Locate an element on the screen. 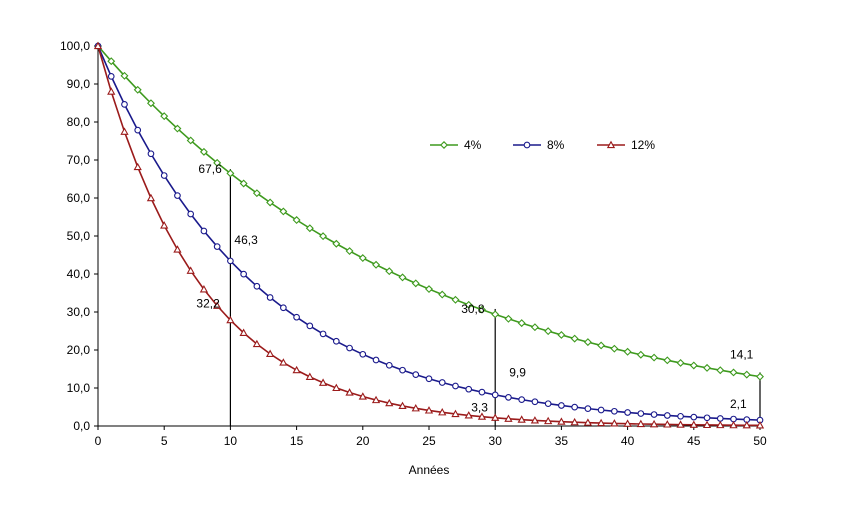  y-tick-label: 0,0 is located at coordinates (81, 426).